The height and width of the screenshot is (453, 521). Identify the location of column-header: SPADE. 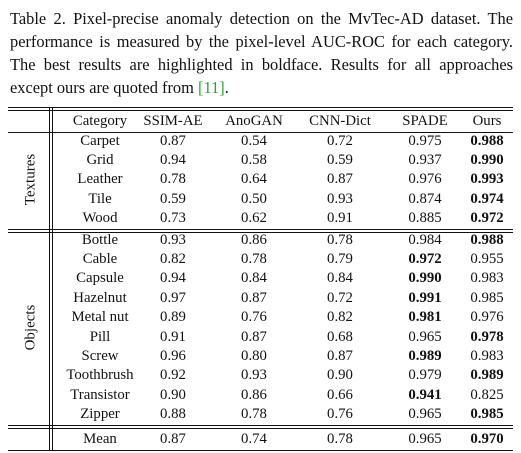
(425, 121).